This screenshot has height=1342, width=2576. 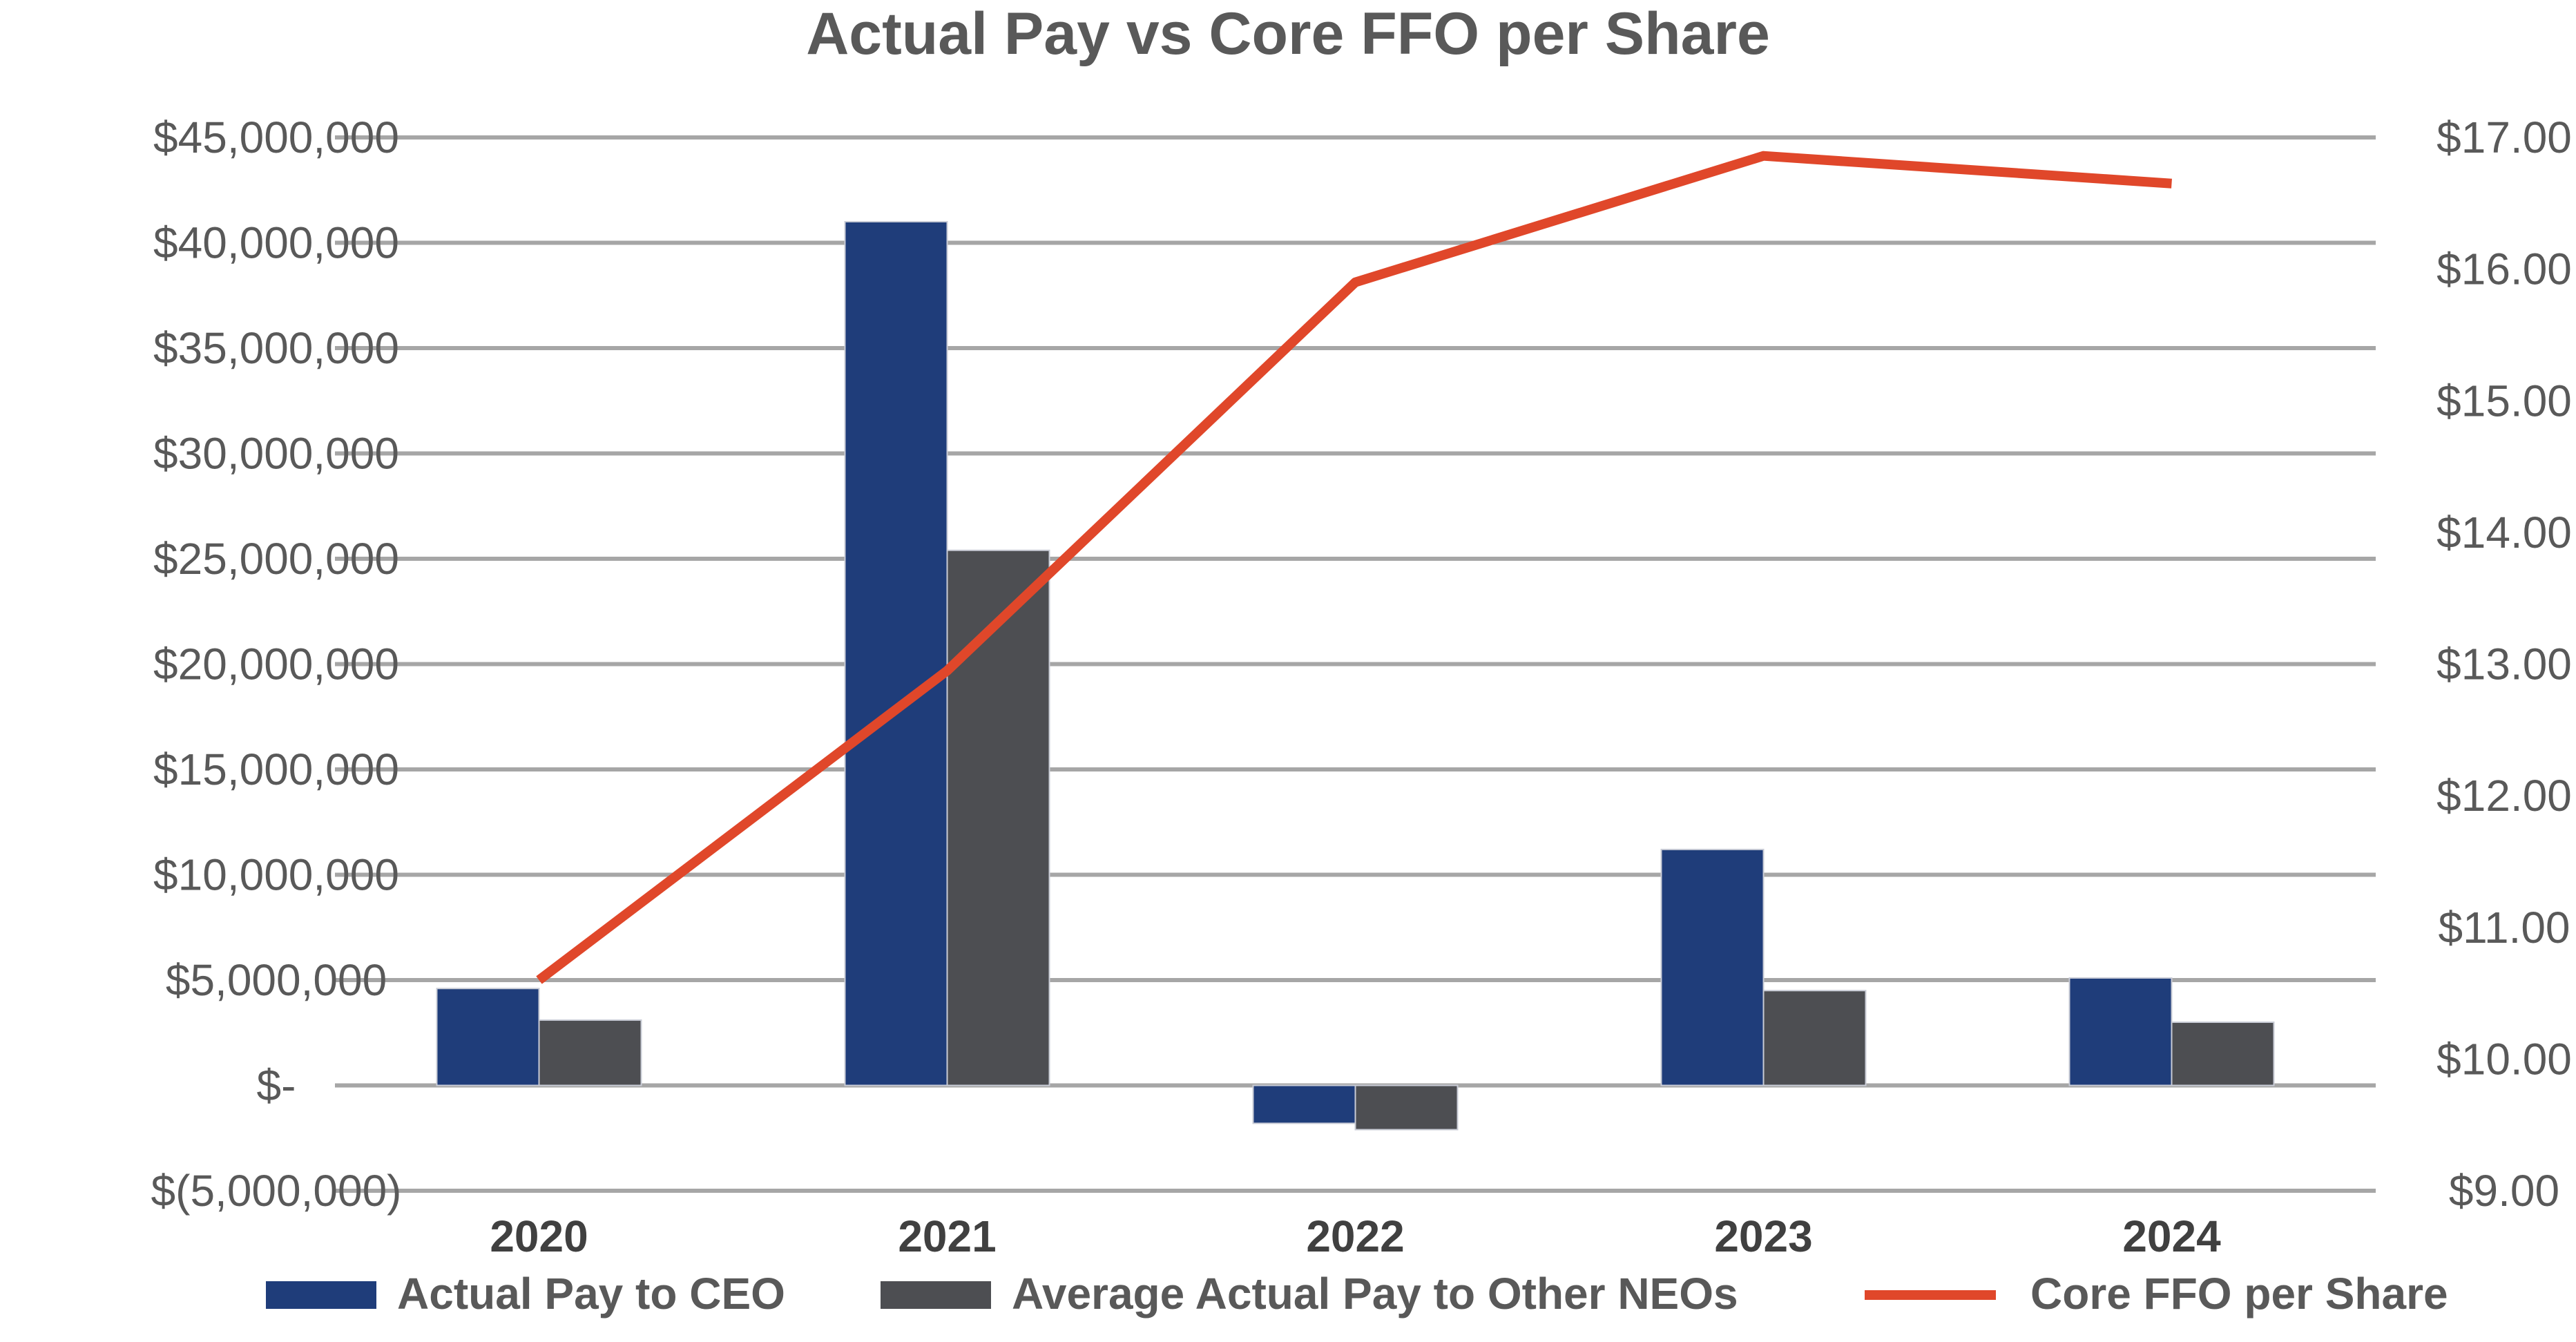 What do you see at coordinates (276, 348) in the screenshot?
I see `left-axis-tick-label: $35,000,000` at bounding box center [276, 348].